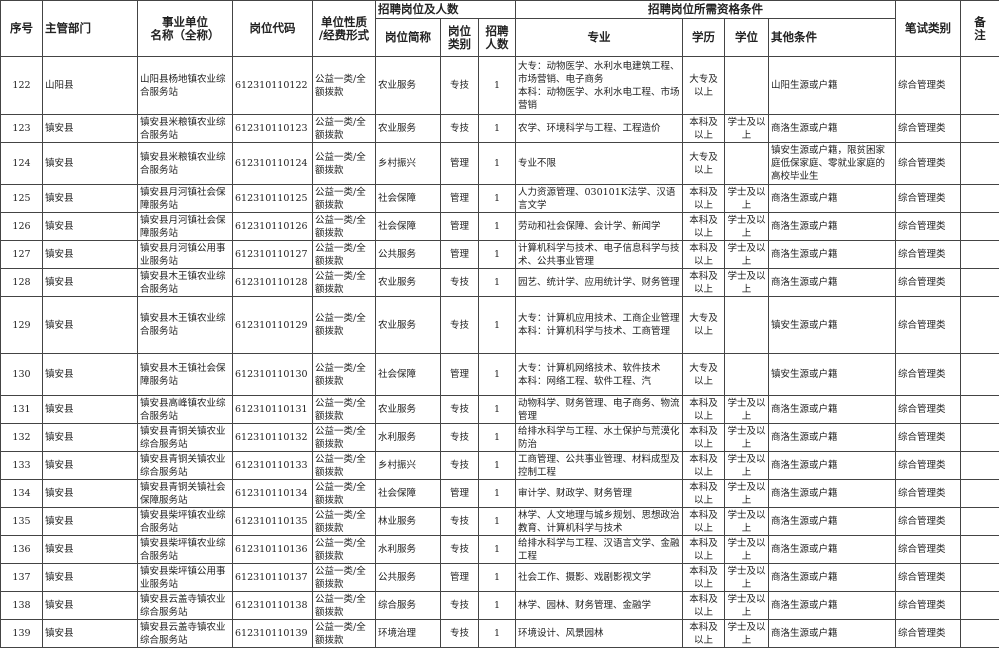 The width and height of the screenshot is (999, 657). I want to click on header-cell: 学位, so click(746, 37).